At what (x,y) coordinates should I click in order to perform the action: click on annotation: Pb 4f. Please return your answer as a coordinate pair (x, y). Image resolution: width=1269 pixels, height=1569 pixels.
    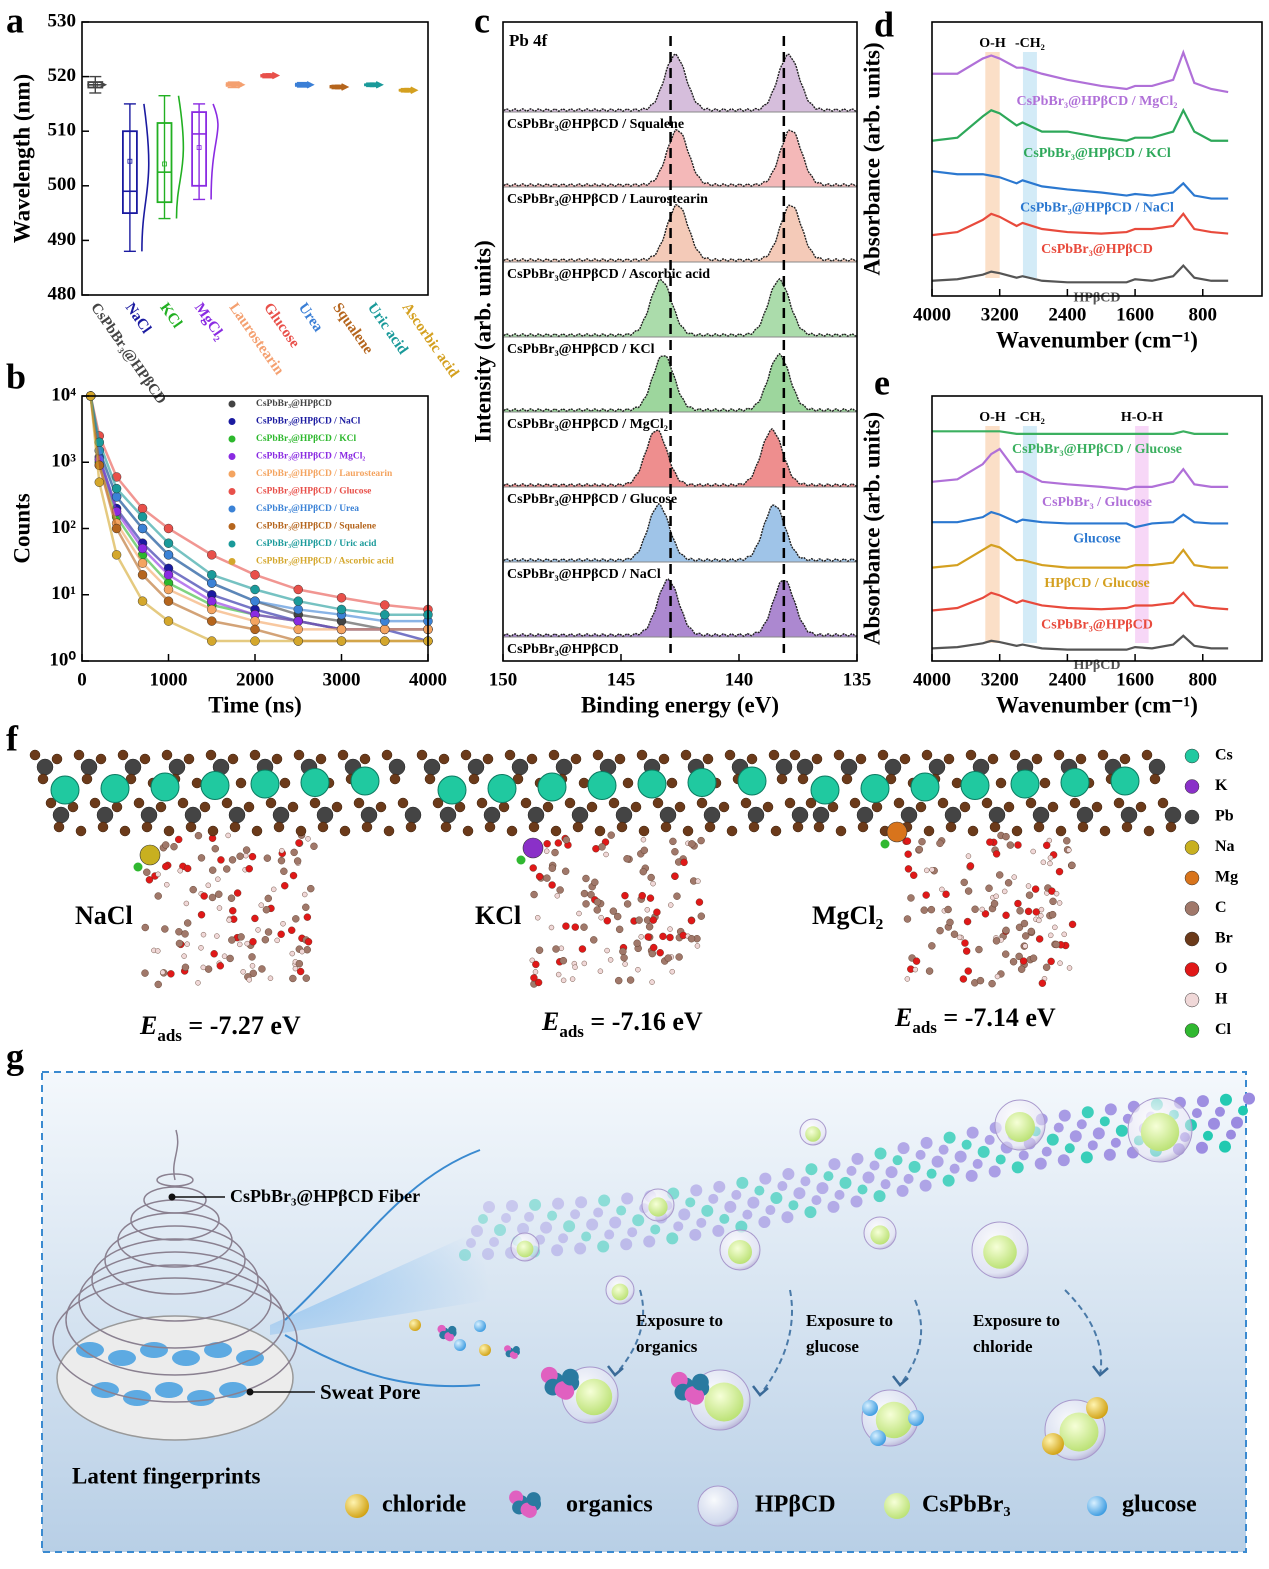
    Looking at the image, I should click on (528, 40).